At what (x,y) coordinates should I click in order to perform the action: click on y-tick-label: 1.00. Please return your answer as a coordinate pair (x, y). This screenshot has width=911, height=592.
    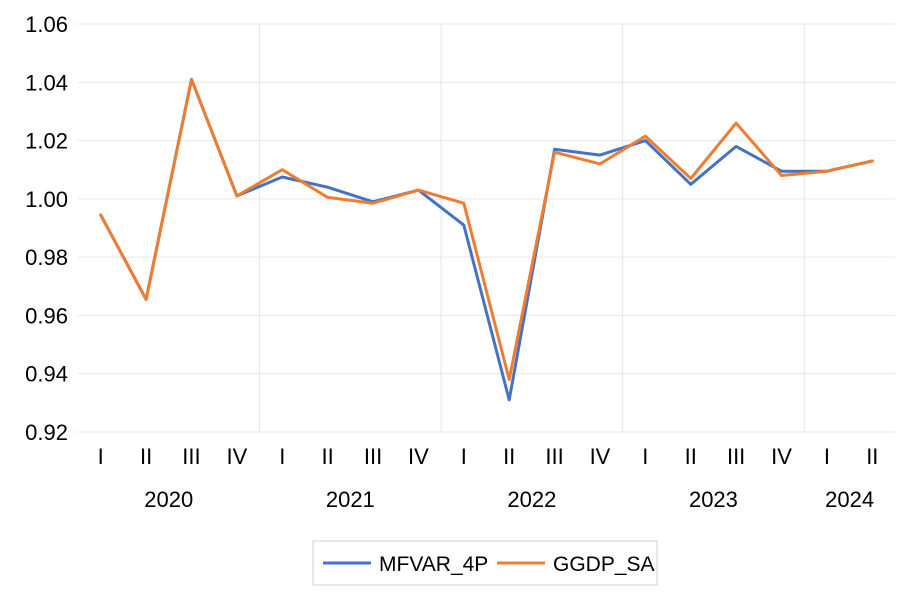
    Looking at the image, I should click on (46, 199).